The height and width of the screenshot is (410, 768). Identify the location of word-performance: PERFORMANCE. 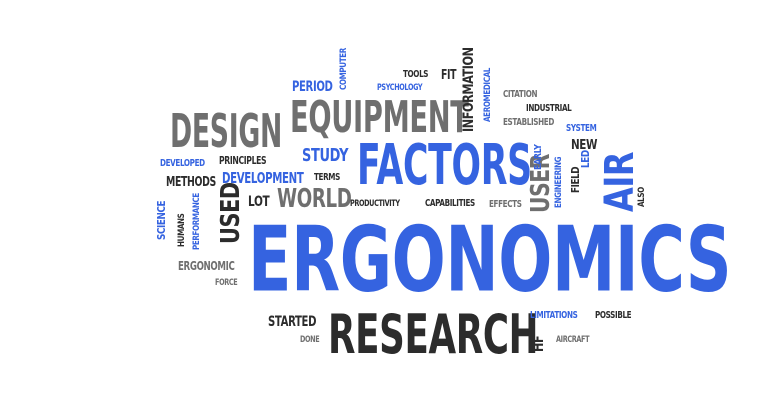
(197, 221).